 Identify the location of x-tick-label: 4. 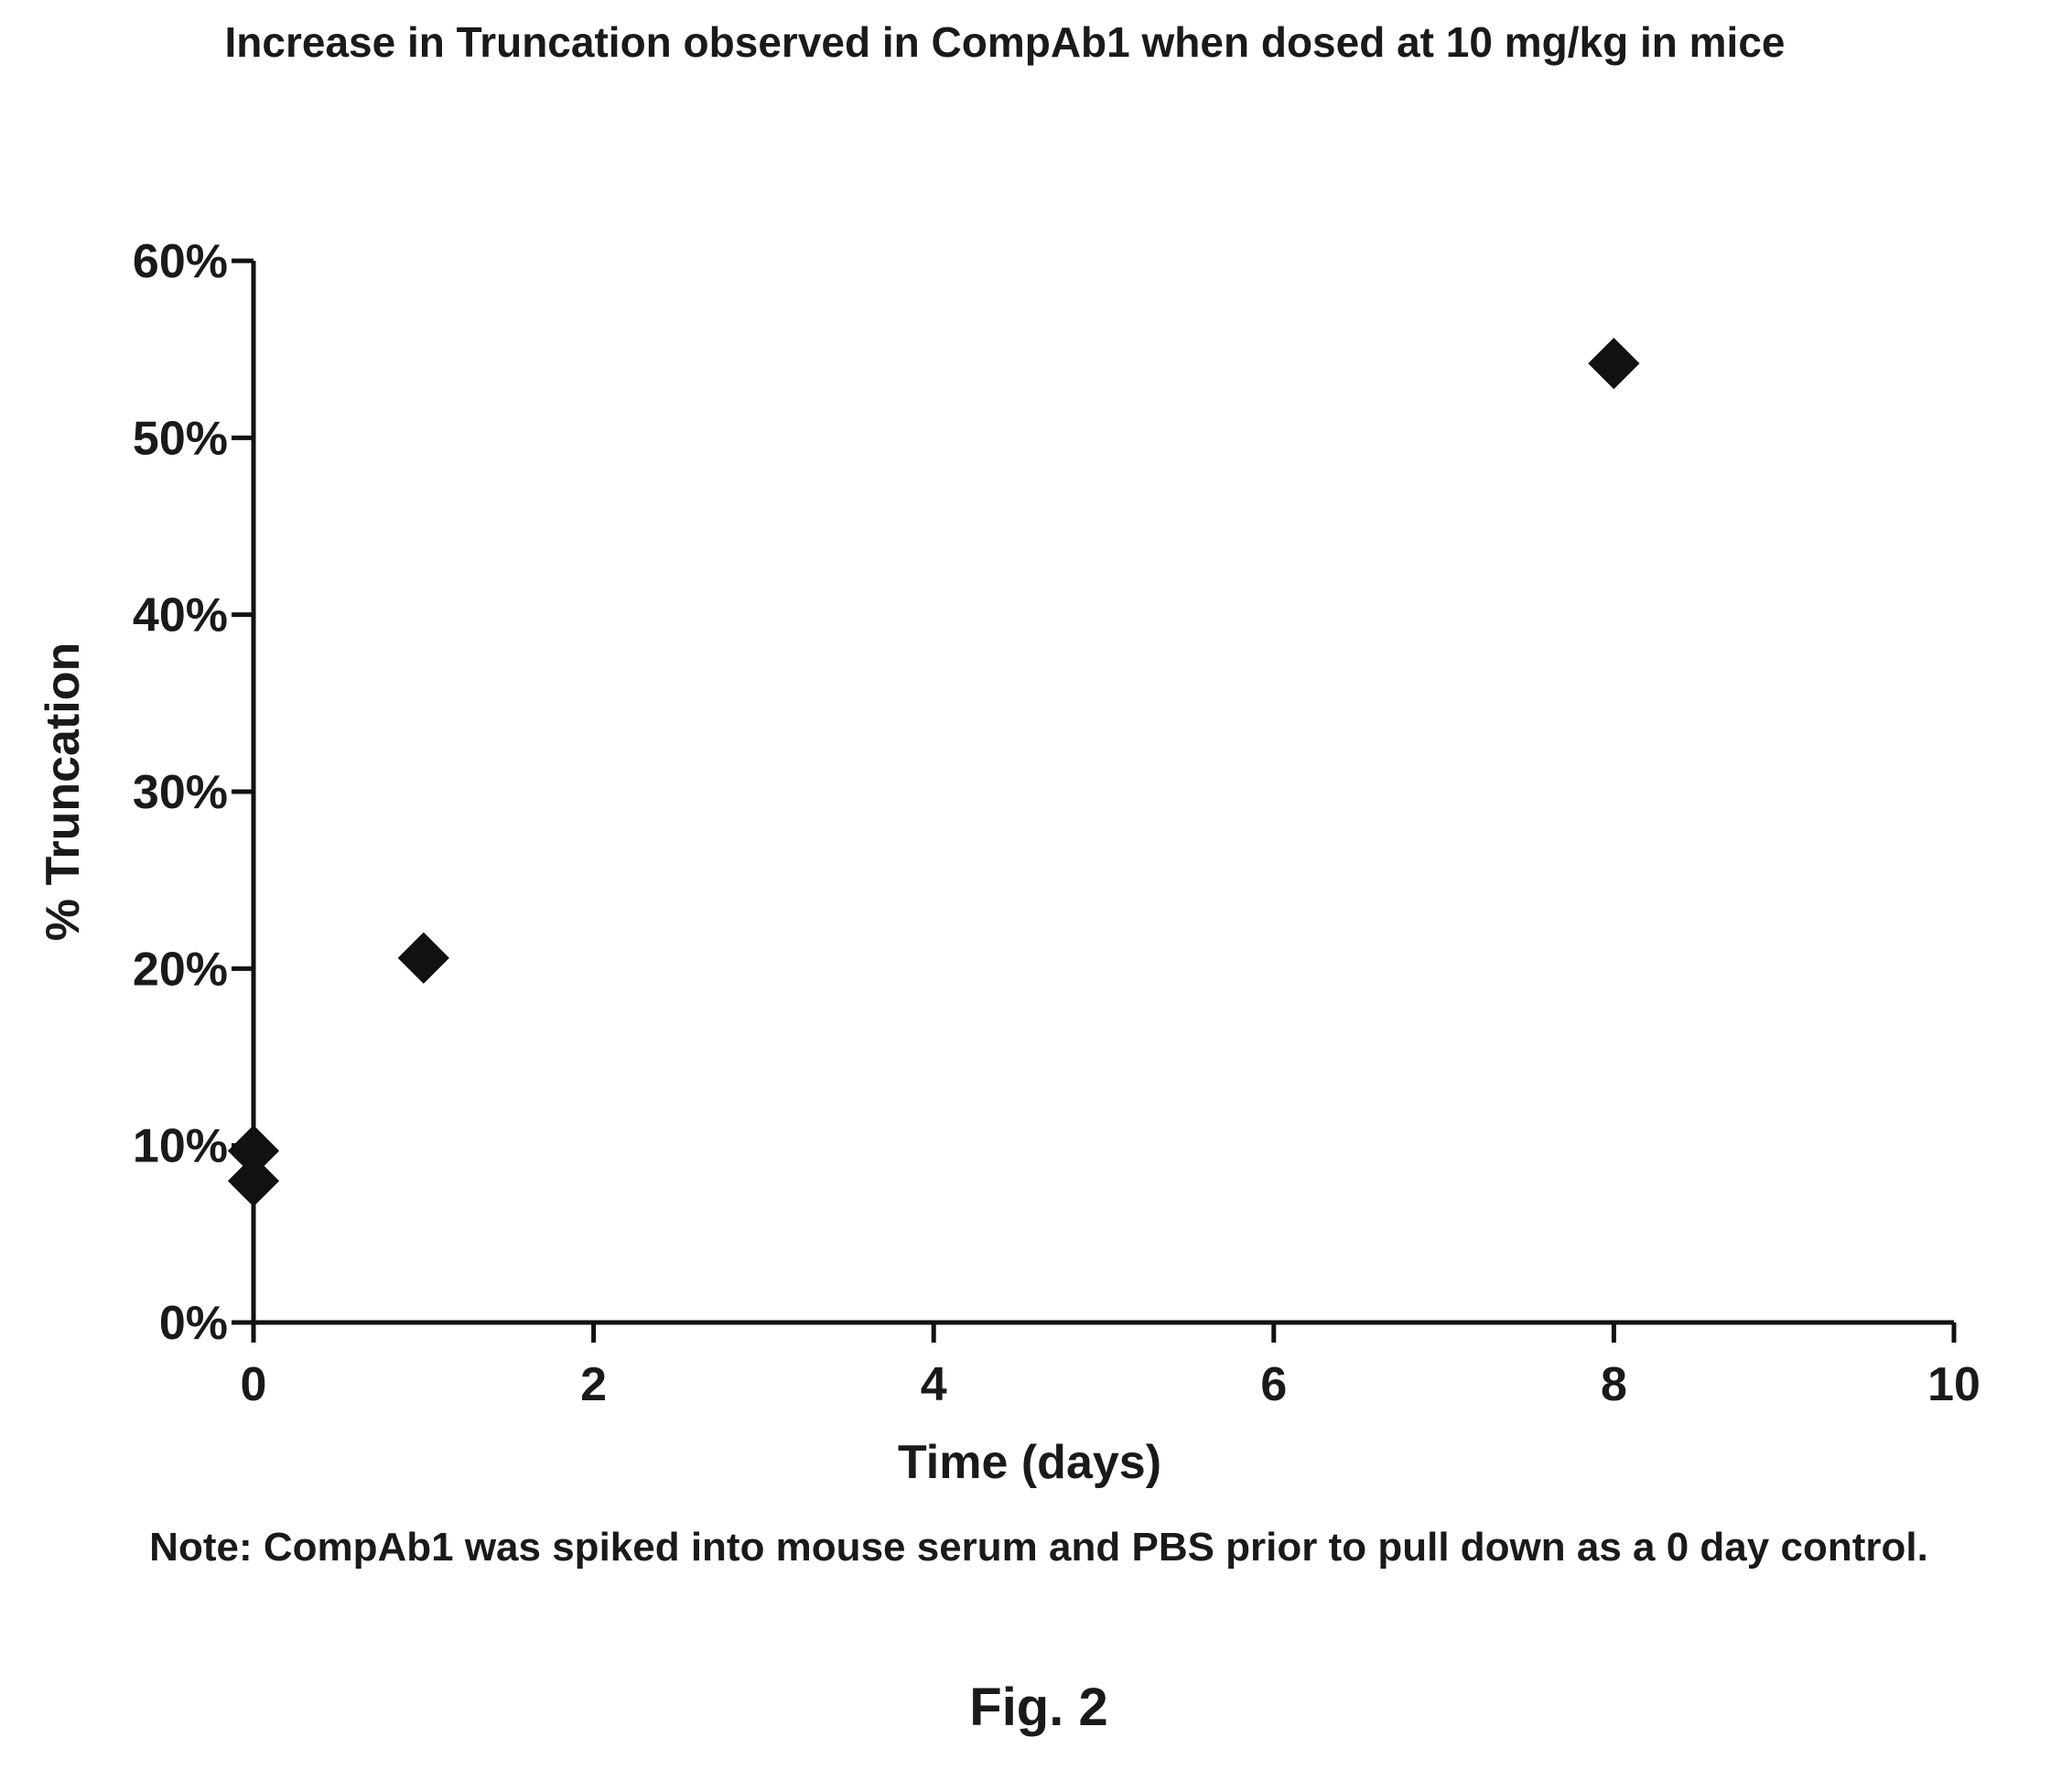
(934, 1384).